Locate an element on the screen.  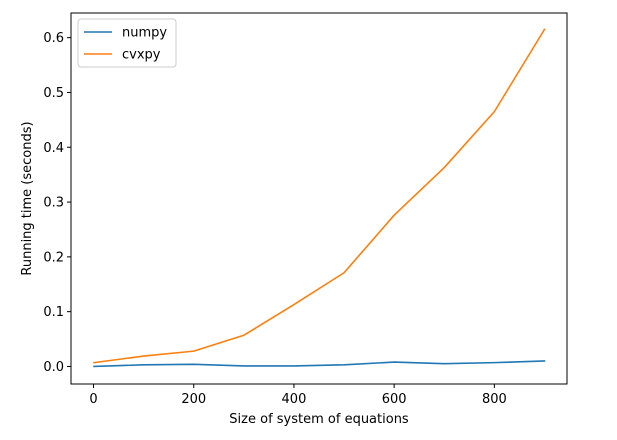
x-axis-ticks: 0 200 400 600 800 is located at coordinates (298, 395).